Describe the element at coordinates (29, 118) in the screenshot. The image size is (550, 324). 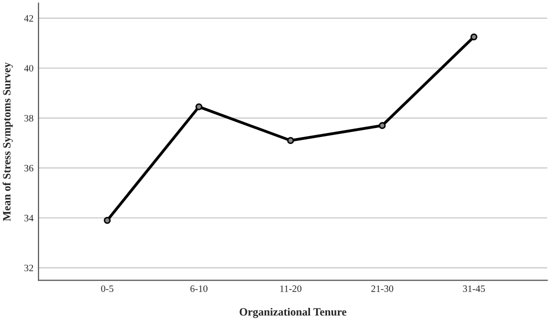
I see `y-tick-label: 38` at that location.